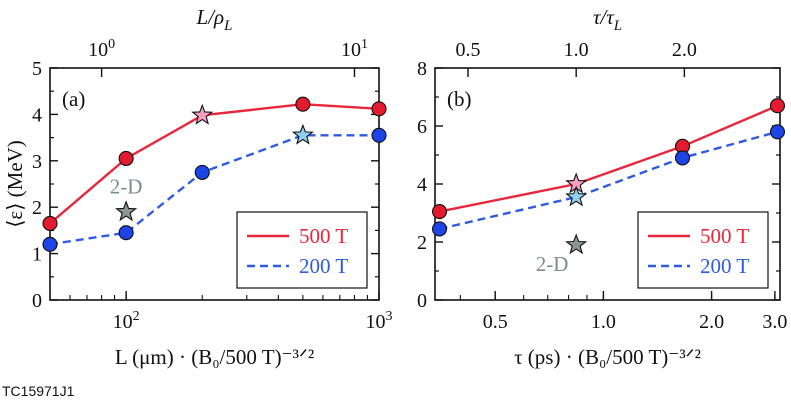 Image resolution: width=791 pixels, height=404 pixels. Describe the element at coordinates (73, 99) in the screenshot. I see `panel-label: (a)` at that location.